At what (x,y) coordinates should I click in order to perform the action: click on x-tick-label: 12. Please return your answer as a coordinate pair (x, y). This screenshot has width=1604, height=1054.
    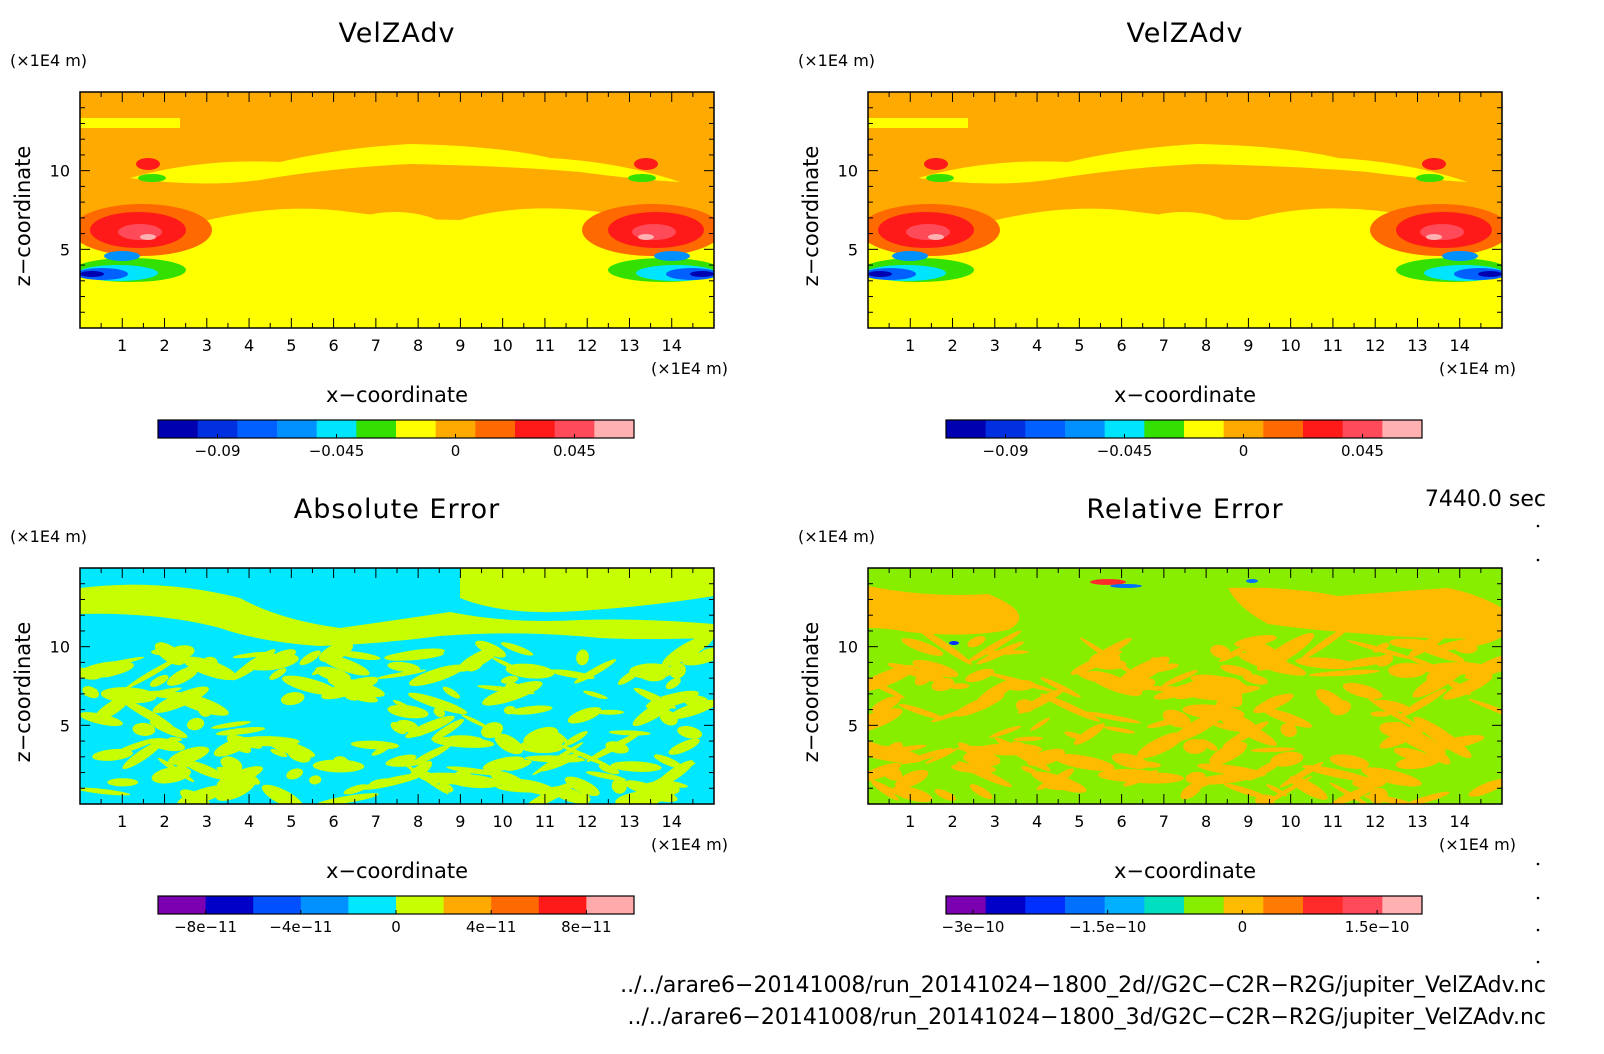
    Looking at the image, I should click on (587, 345).